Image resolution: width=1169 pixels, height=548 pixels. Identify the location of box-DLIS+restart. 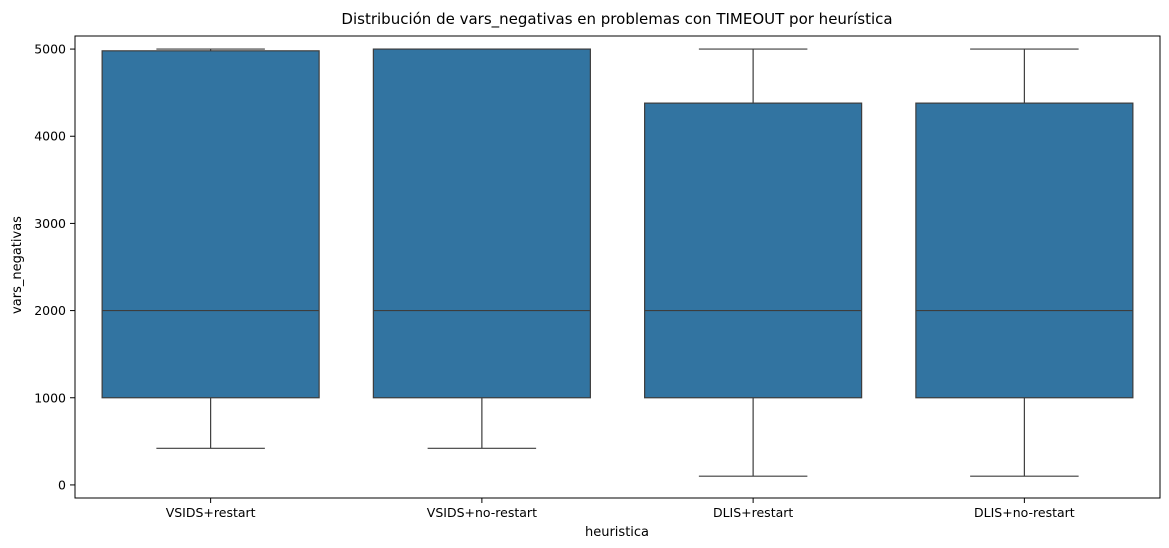
(753, 250).